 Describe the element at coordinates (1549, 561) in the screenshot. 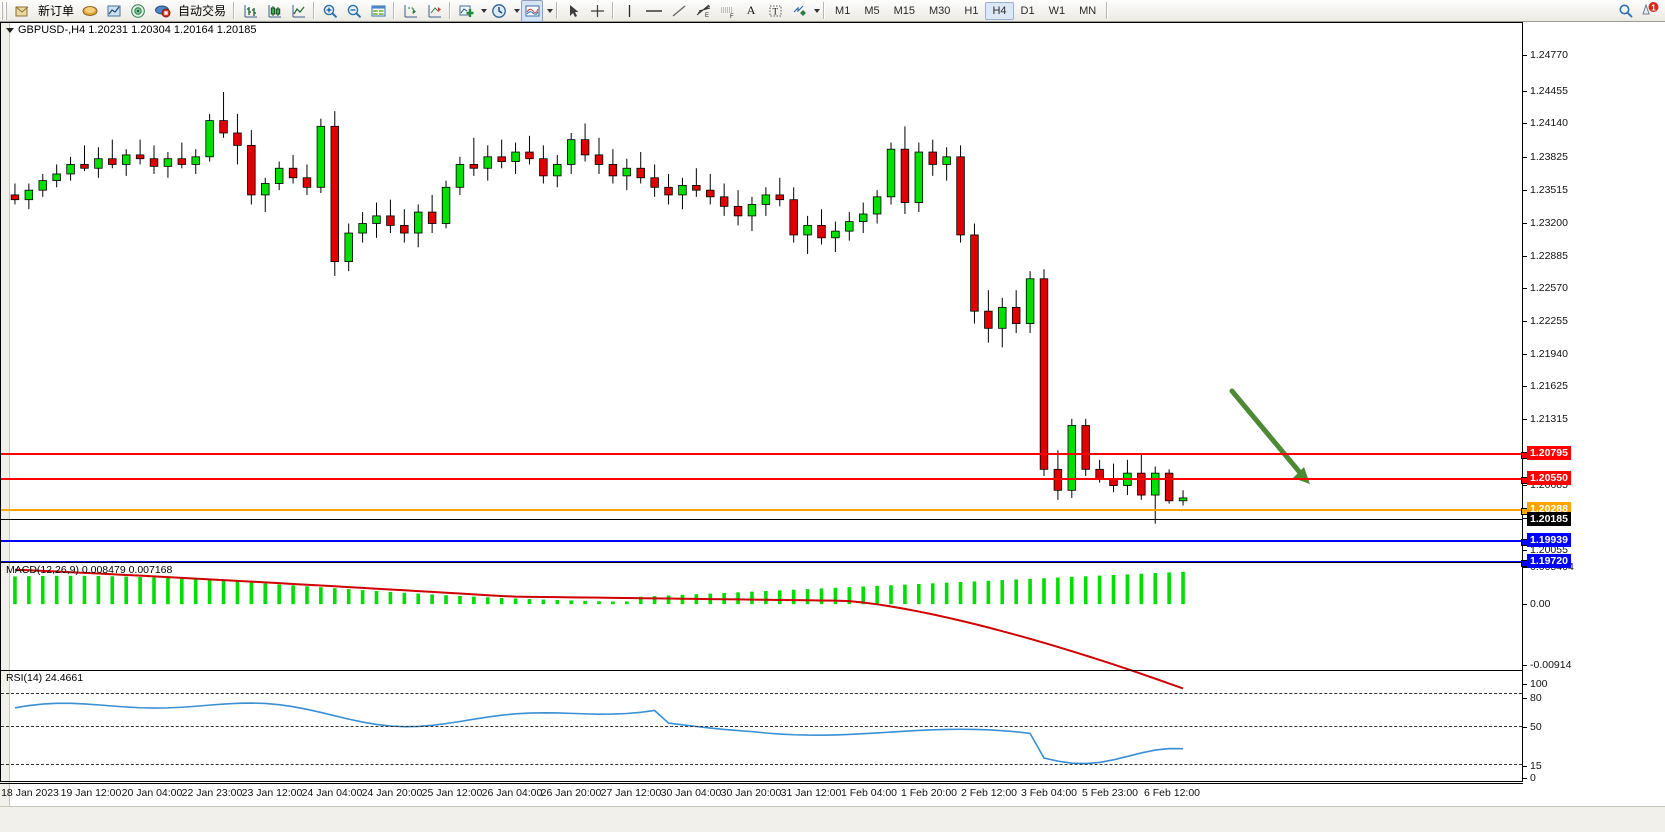

I see `level-price-label-support-2: 1.19720` at that location.